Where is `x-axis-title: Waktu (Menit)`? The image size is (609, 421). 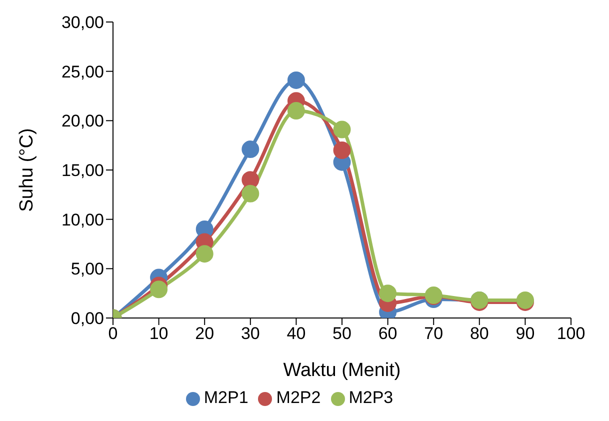 x-axis-title: Waktu (Menit) is located at coordinates (342, 370).